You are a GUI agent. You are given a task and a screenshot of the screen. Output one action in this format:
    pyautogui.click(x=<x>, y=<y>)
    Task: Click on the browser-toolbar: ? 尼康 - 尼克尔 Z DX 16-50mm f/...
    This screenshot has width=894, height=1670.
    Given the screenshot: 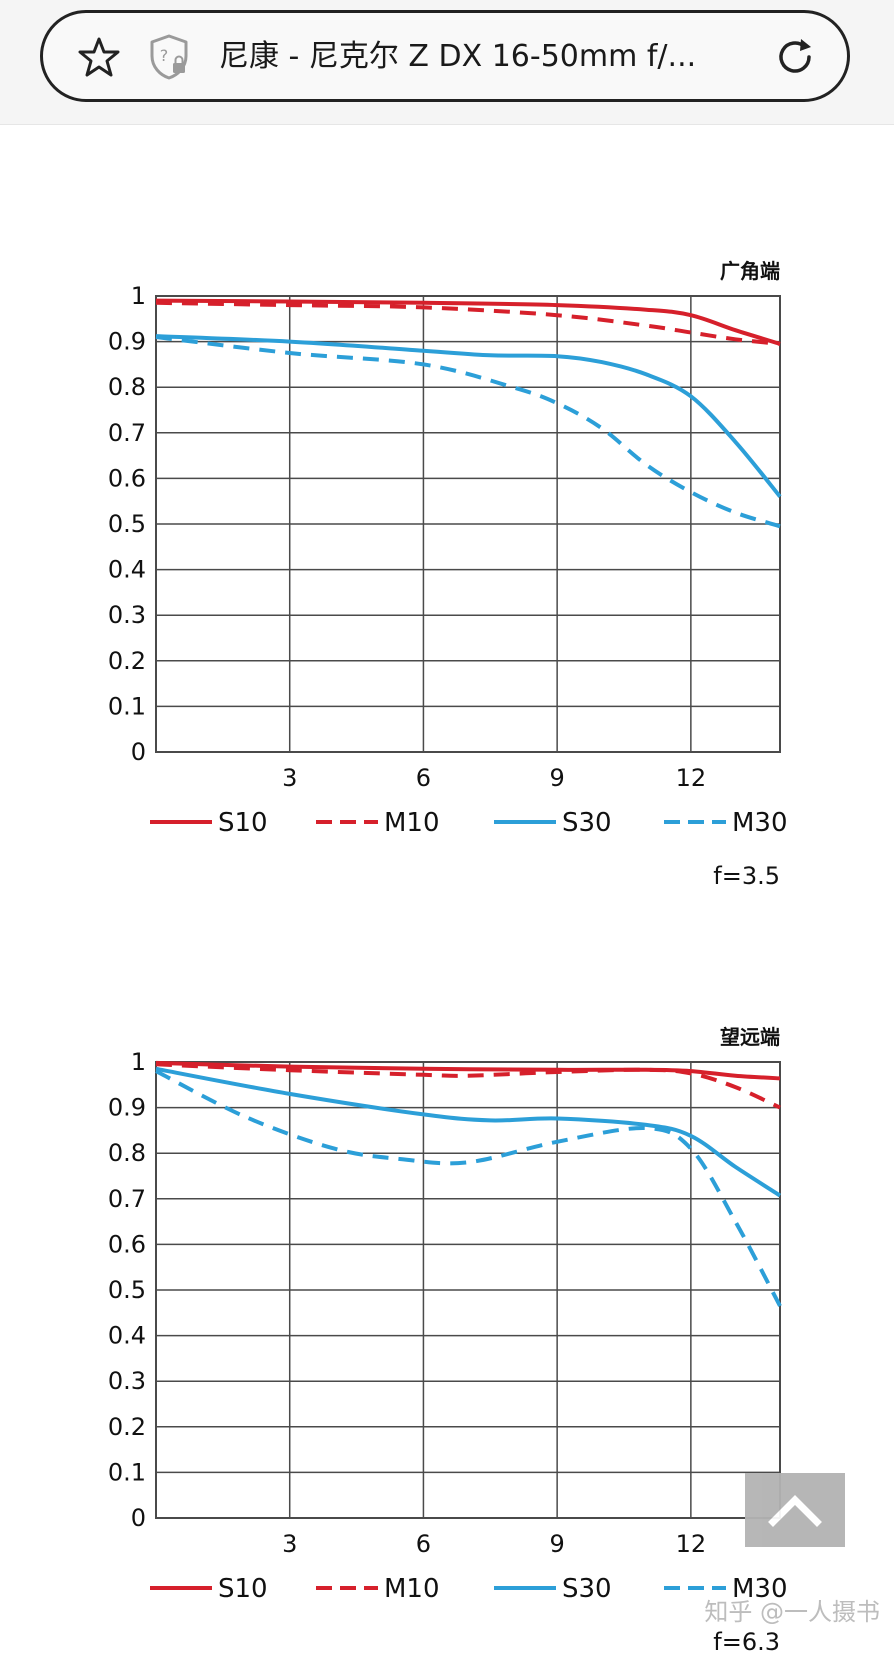 What is the action you would take?
    pyautogui.click(x=447, y=62)
    